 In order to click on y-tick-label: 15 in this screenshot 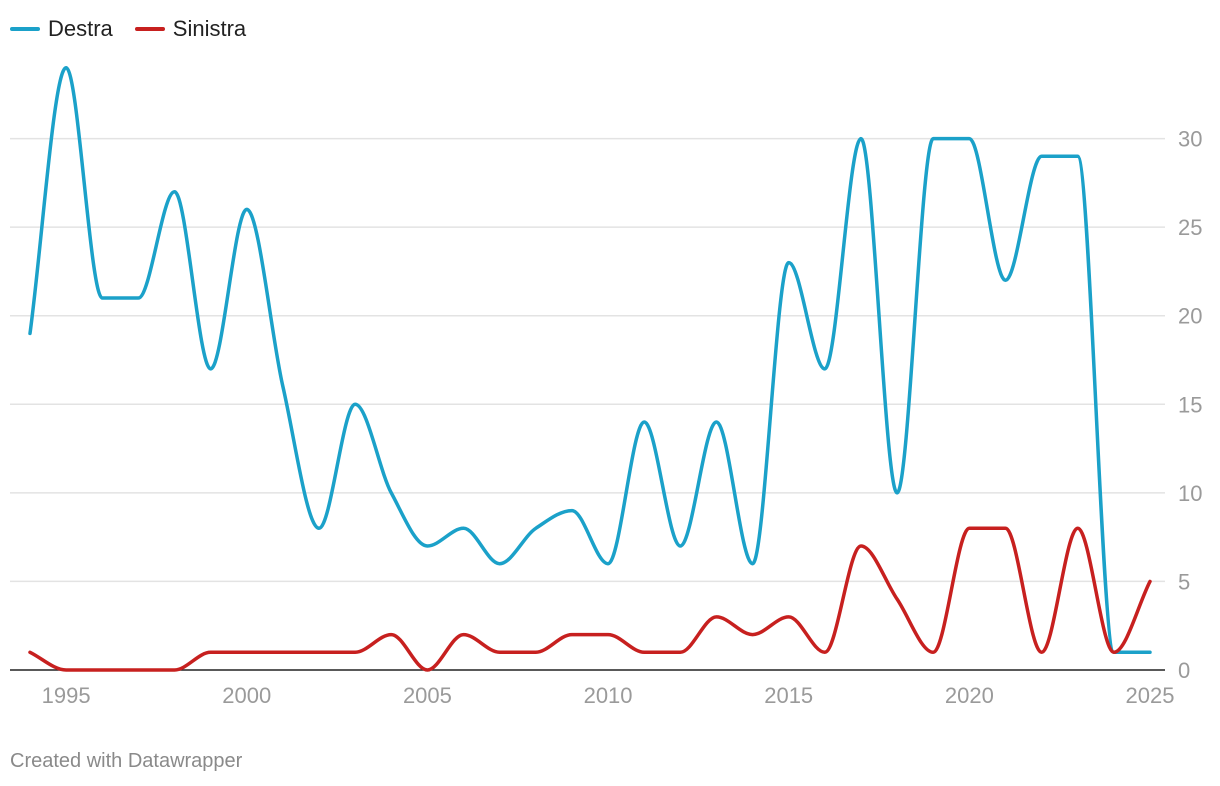, I will do `click(1190, 404)`.